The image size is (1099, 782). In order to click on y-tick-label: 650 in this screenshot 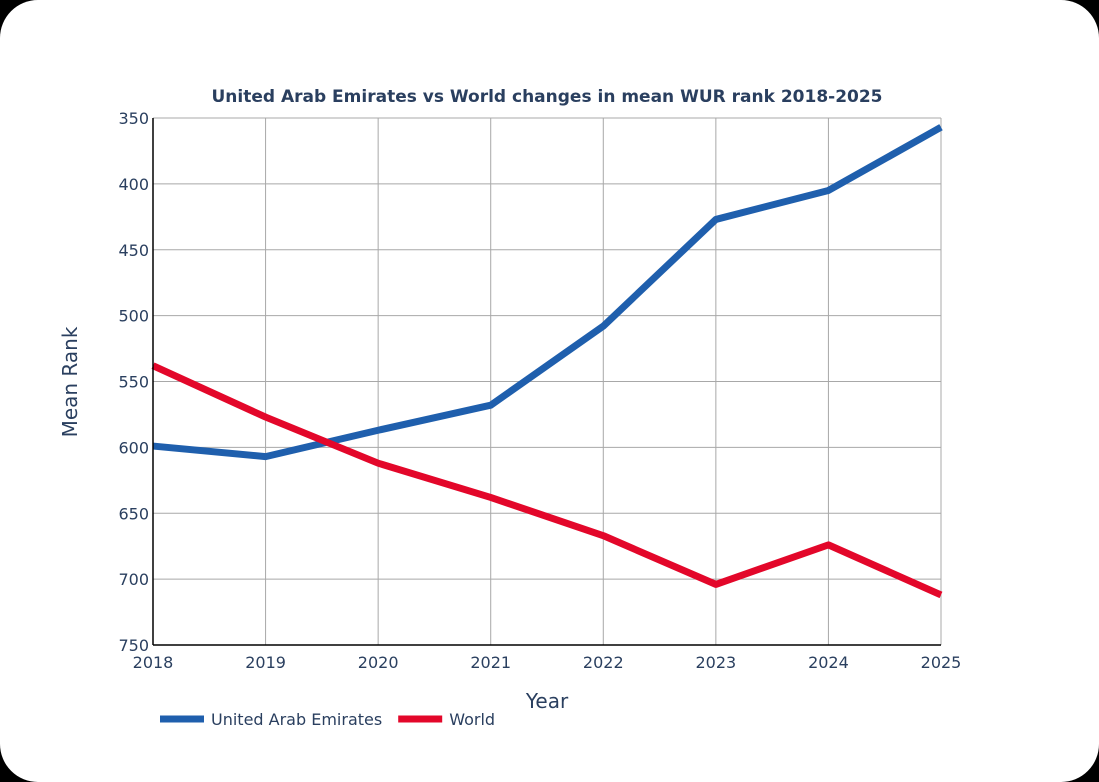, I will do `click(133, 513)`.